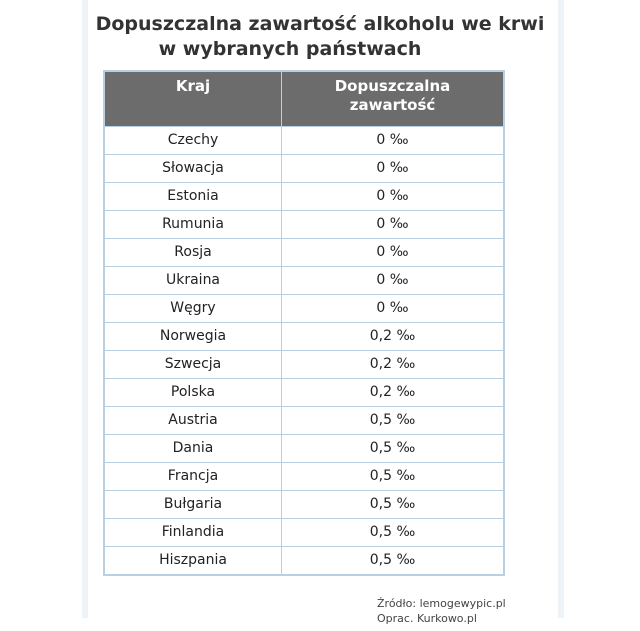 The image size is (640, 631). What do you see at coordinates (192, 561) in the screenshot?
I see `country-cell: Hiszpania` at bounding box center [192, 561].